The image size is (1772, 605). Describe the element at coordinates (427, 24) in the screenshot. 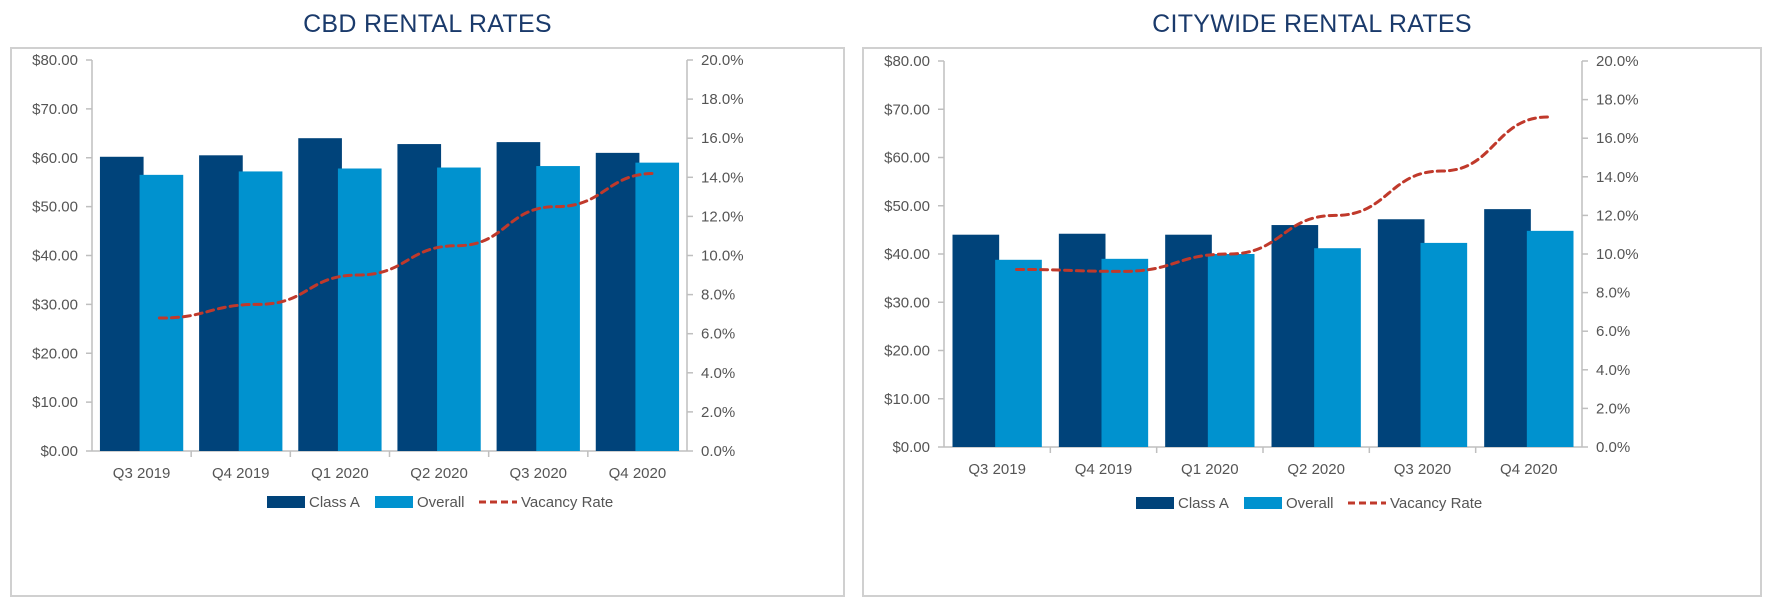

I see `cbd-chart-title: CBD RENTAL RATES` at that location.